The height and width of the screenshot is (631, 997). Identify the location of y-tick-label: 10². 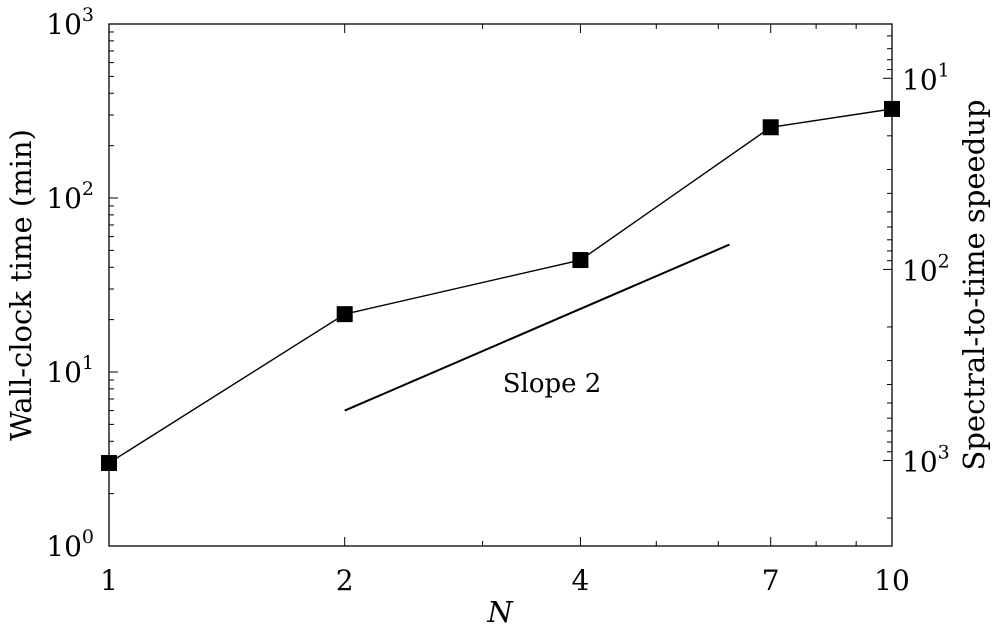
(70, 196).